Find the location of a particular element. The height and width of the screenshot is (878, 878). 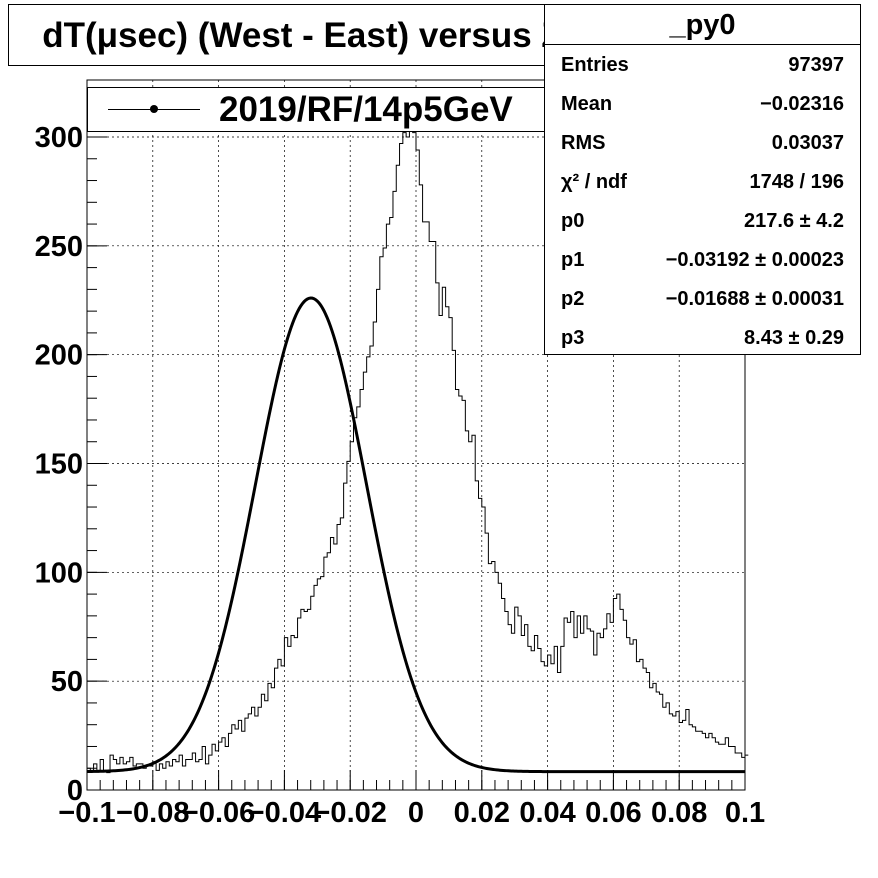

x-tick-label: 0.06 is located at coordinates (613, 813).